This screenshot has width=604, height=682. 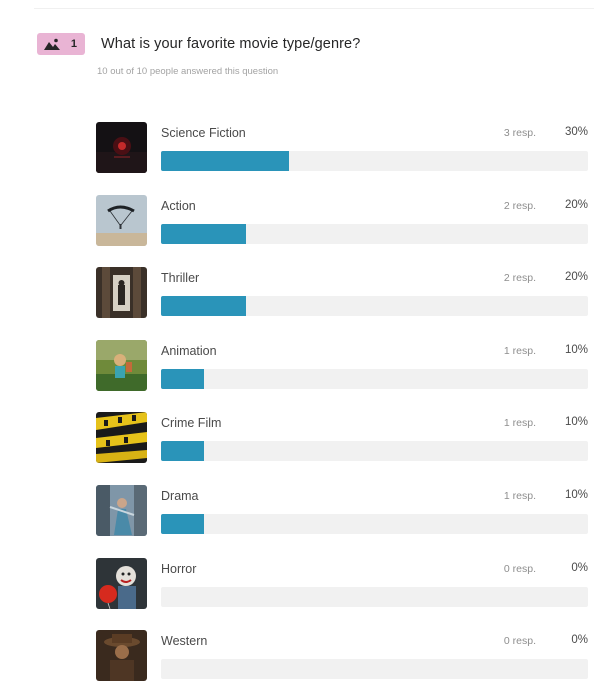 What do you see at coordinates (61, 44) in the screenshot?
I see `question-number-badge: 1` at bounding box center [61, 44].